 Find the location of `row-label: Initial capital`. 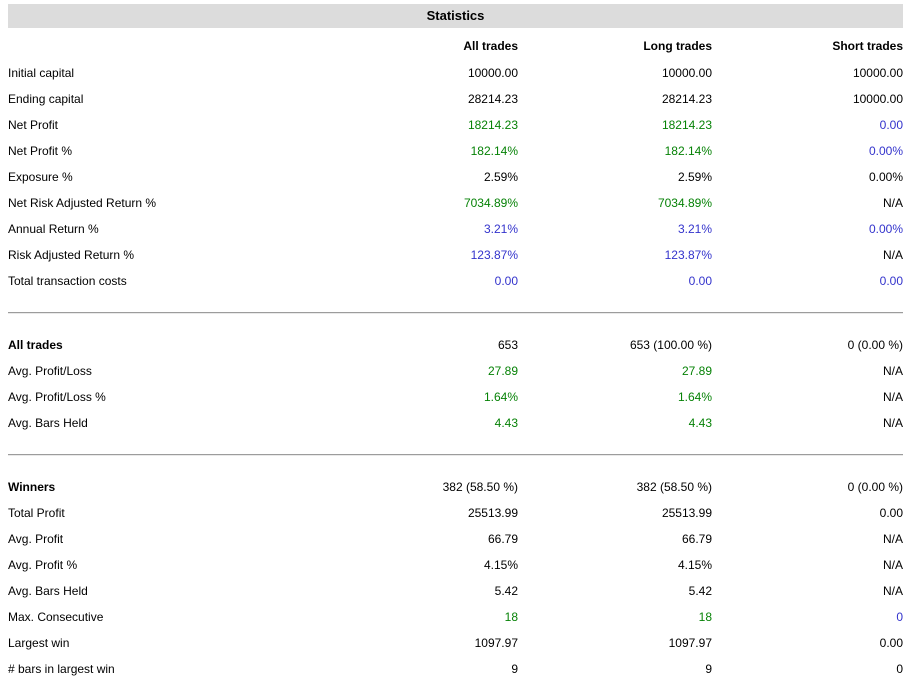

row-label: Initial capital is located at coordinates (41, 73).